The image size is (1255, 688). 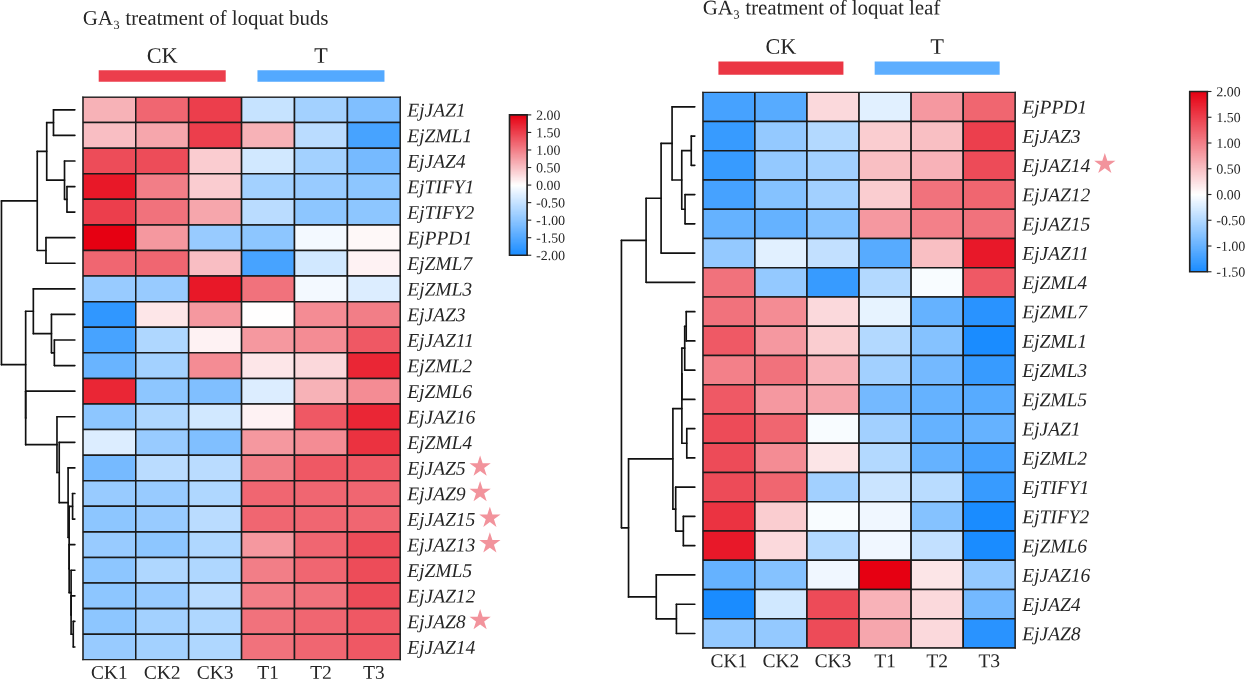 What do you see at coordinates (1056, 226) in the screenshot?
I see `y-tick-label: EjJAZ15` at bounding box center [1056, 226].